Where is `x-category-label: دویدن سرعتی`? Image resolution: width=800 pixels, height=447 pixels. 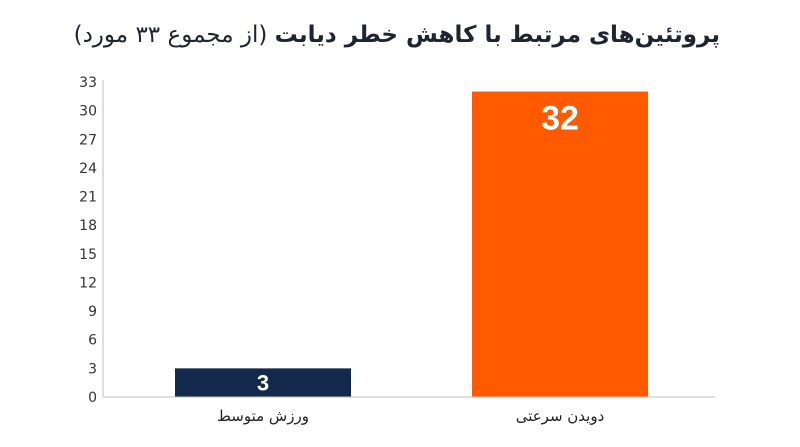
x-category-label: دویدن سرعتی is located at coordinates (560, 416).